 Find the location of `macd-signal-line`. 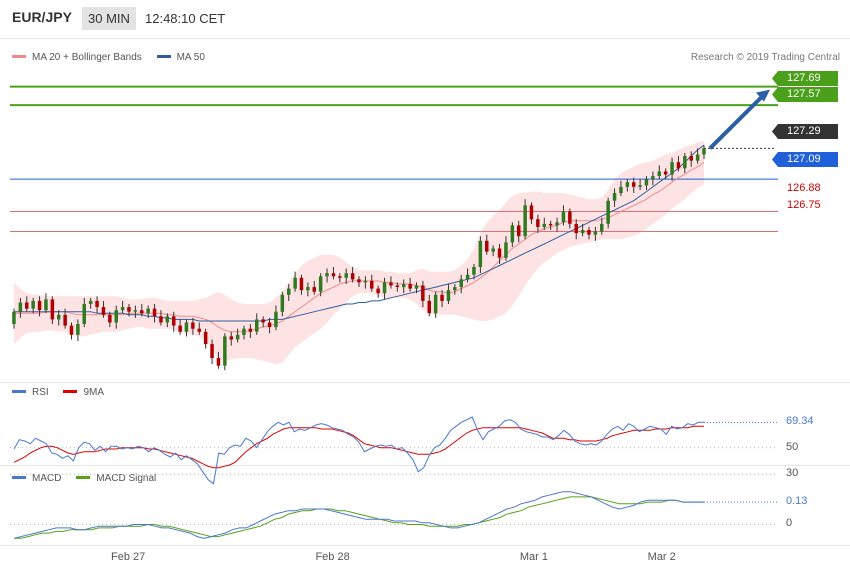

macd-signal-line is located at coordinates (359, 517).